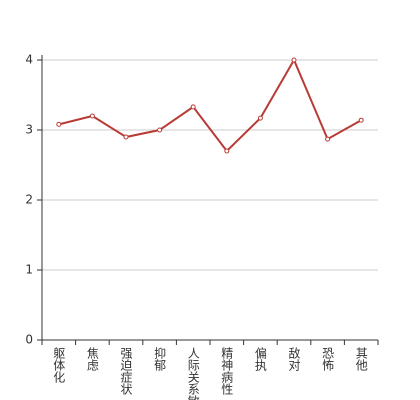  I want to click on x-tick-label: 偏执, so click(260, 359).